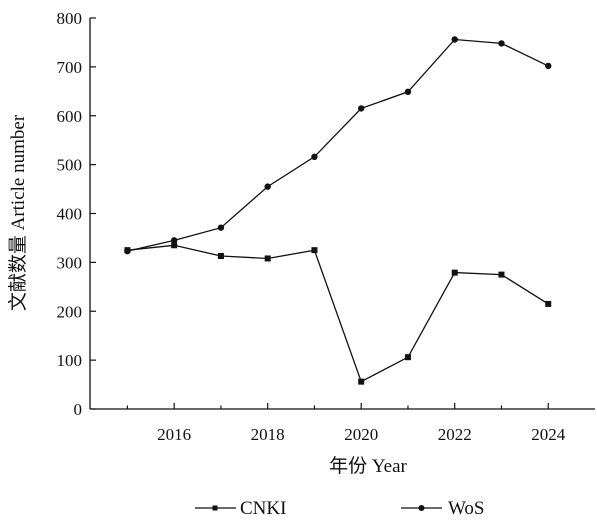 The width and height of the screenshot is (597, 522). What do you see at coordinates (70, 311) in the screenshot?
I see `y-tick-label: 200` at bounding box center [70, 311].